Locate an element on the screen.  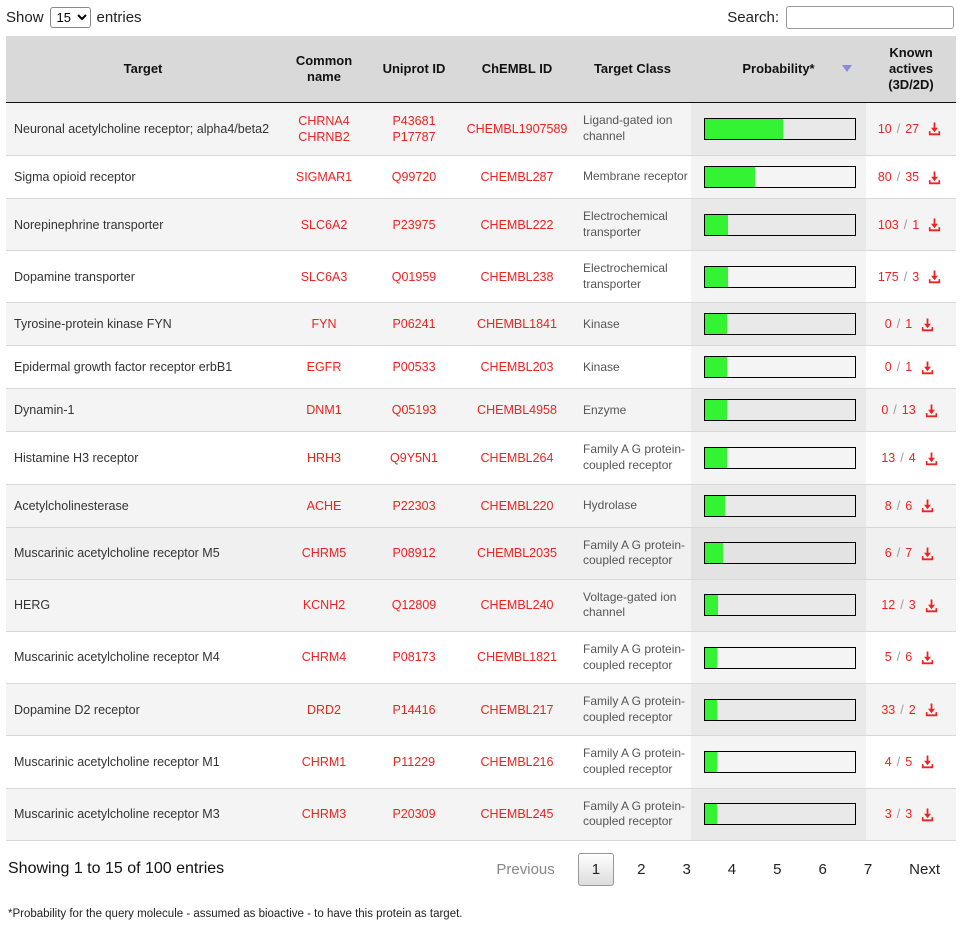
target-name: Dopamine transporter is located at coordinates (143, 277).